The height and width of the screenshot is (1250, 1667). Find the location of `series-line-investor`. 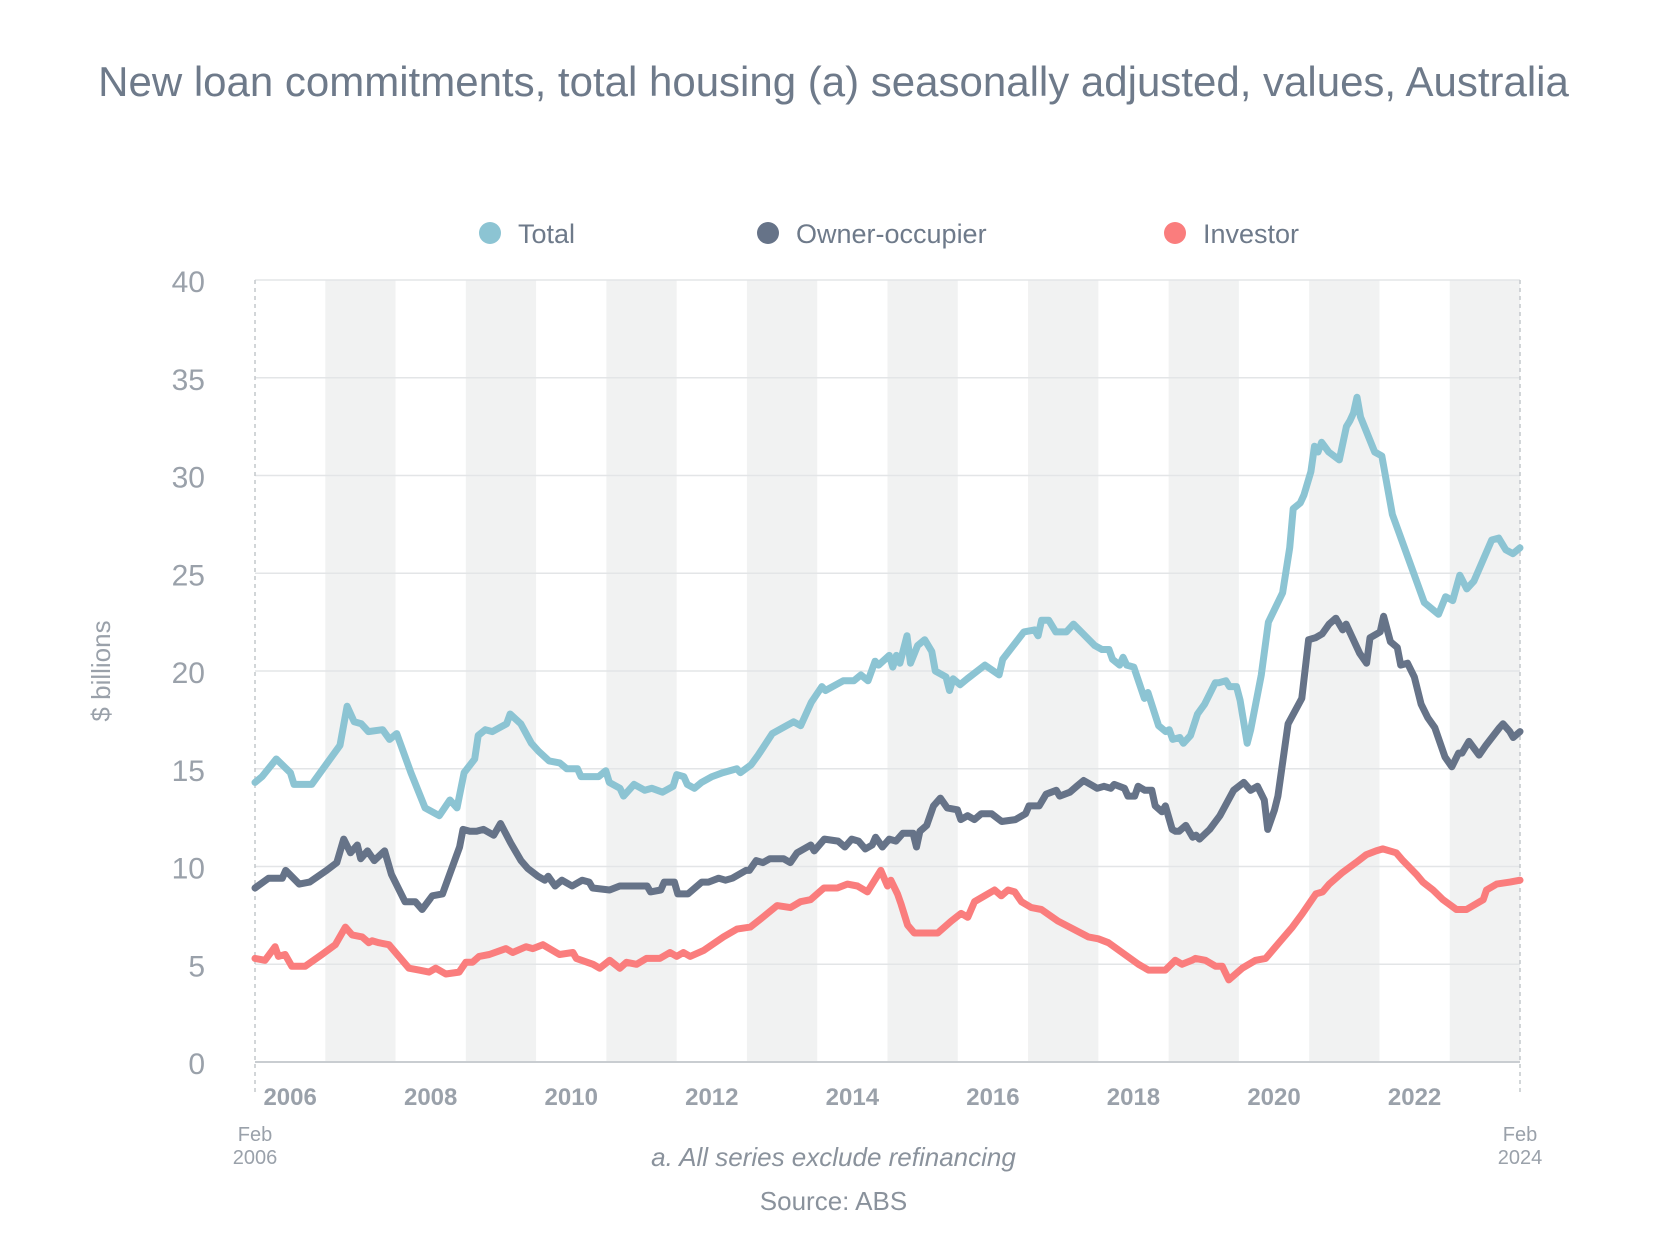

series-line-investor is located at coordinates (887, 914).